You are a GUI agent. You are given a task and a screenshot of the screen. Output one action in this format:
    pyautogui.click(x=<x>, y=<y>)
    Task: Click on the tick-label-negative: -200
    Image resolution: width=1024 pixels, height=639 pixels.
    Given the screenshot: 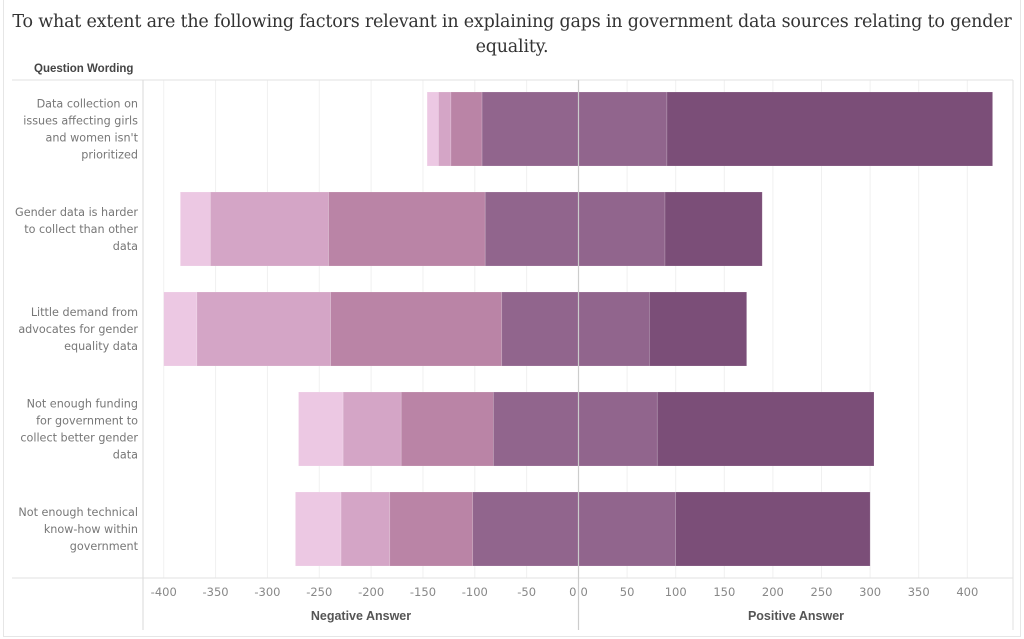 What is the action you would take?
    pyautogui.click(x=371, y=592)
    